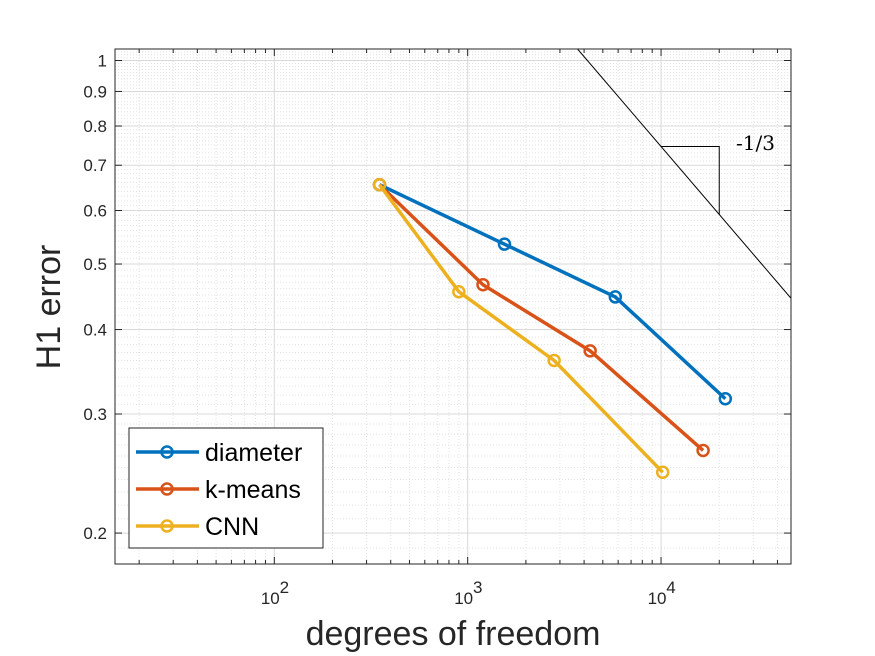 This screenshot has width=875, height=656. What do you see at coordinates (167, 526) in the screenshot?
I see `legend-marker-CNN` at bounding box center [167, 526].